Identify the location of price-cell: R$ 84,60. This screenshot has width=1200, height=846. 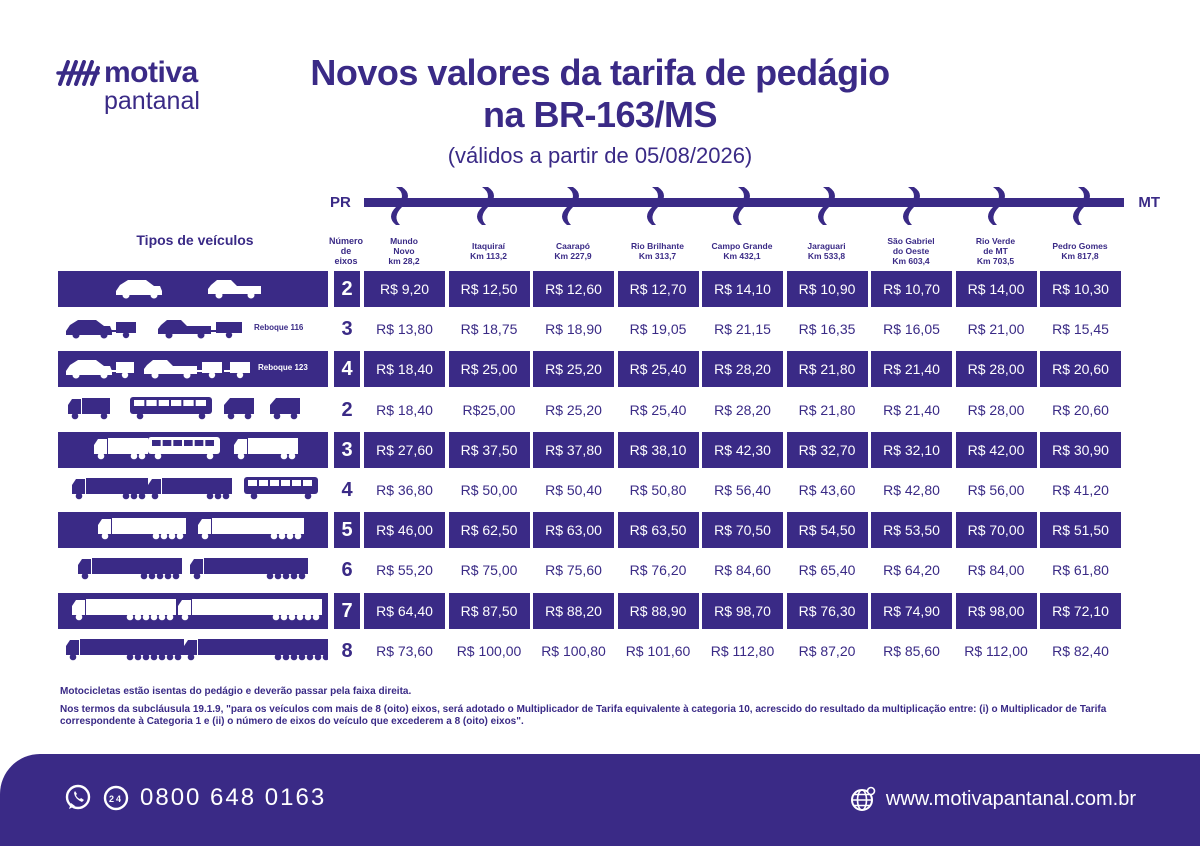
(742, 570).